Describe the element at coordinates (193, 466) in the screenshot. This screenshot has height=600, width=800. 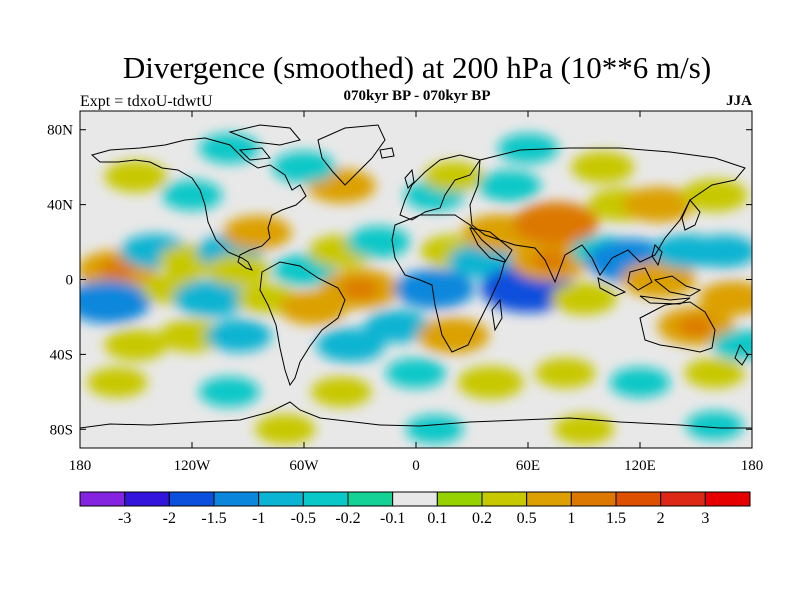
I see `x-tick-label: 120W` at that location.